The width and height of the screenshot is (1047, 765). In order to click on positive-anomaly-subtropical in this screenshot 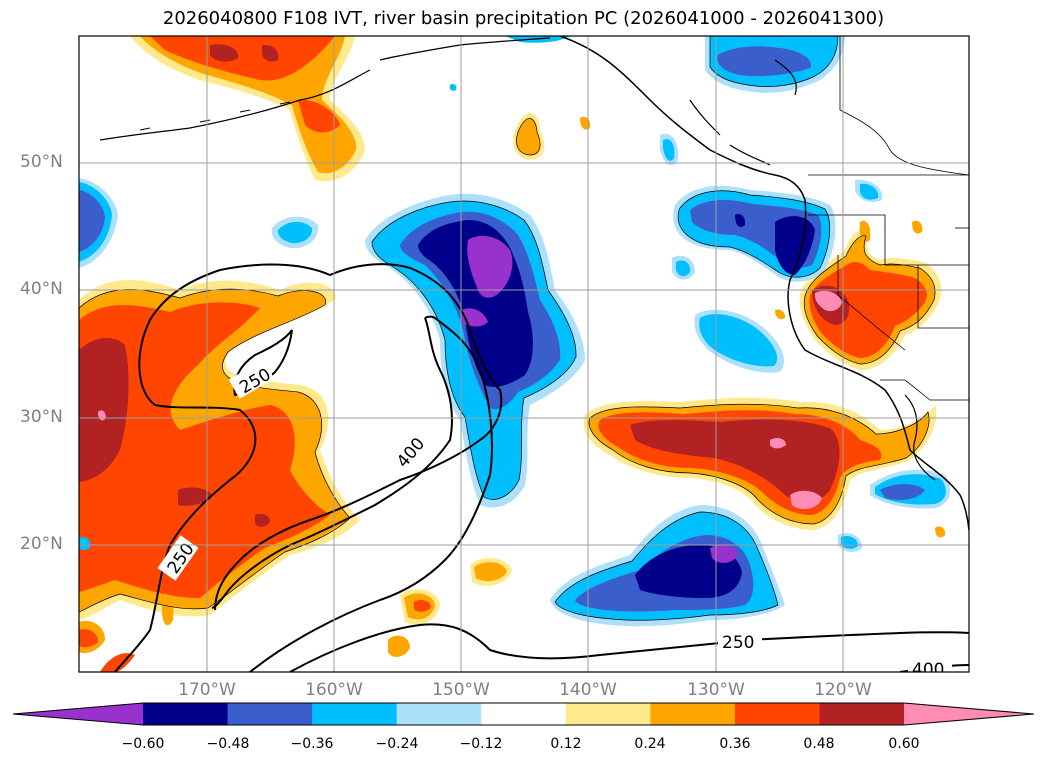, I will do `click(760, 463)`.